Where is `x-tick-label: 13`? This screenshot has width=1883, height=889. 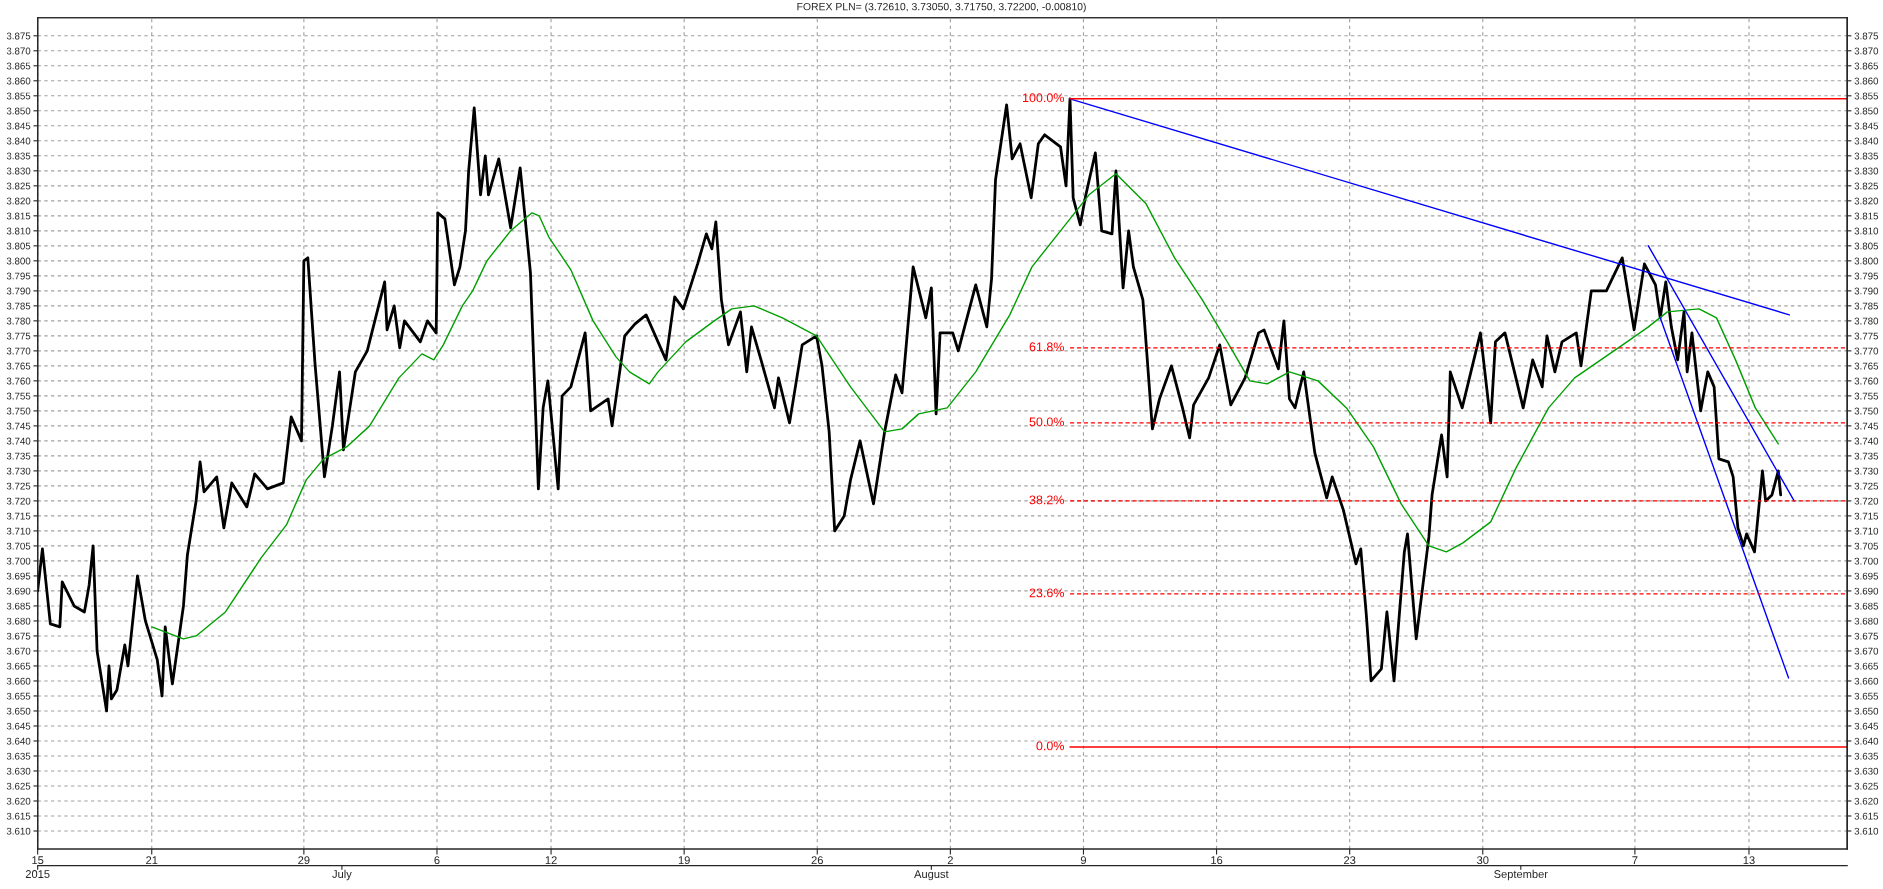
x-tick-label: 13 is located at coordinates (1749, 860).